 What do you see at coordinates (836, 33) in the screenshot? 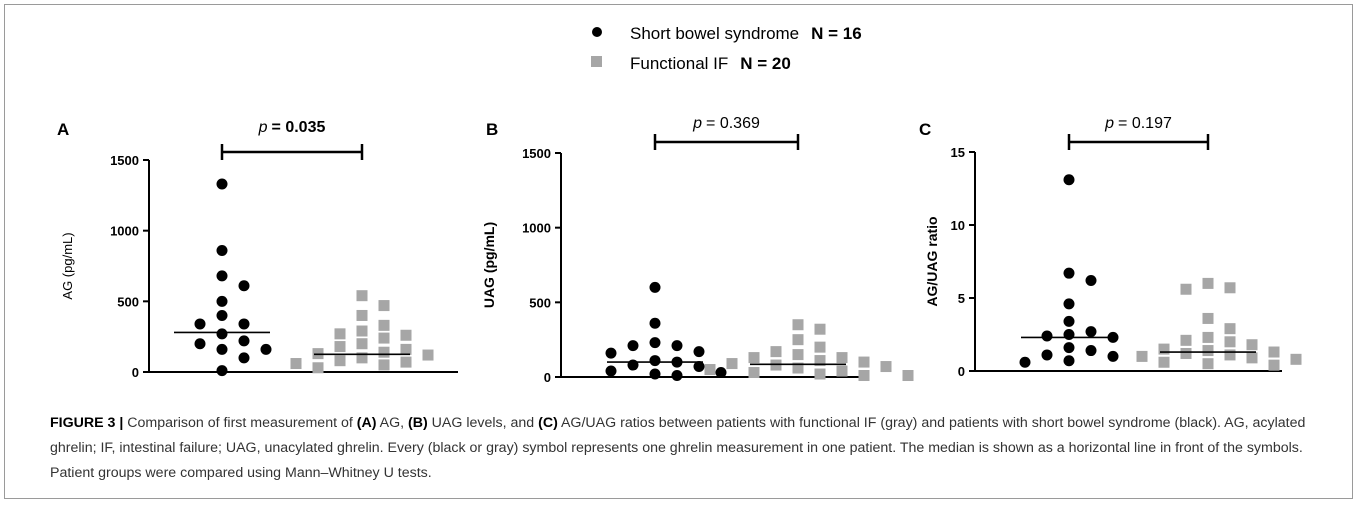
I see `legend-n-count: N = 16` at bounding box center [836, 33].